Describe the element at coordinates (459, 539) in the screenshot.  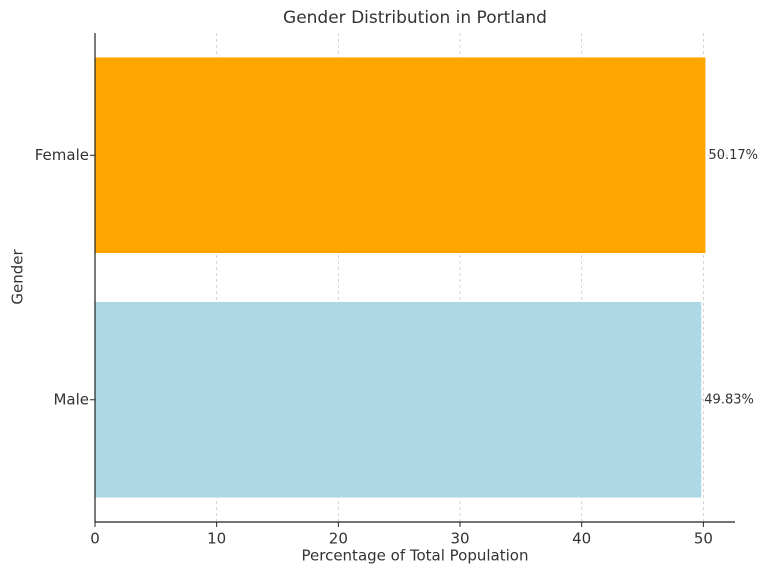
I see `x-tick-label: 30` at that location.